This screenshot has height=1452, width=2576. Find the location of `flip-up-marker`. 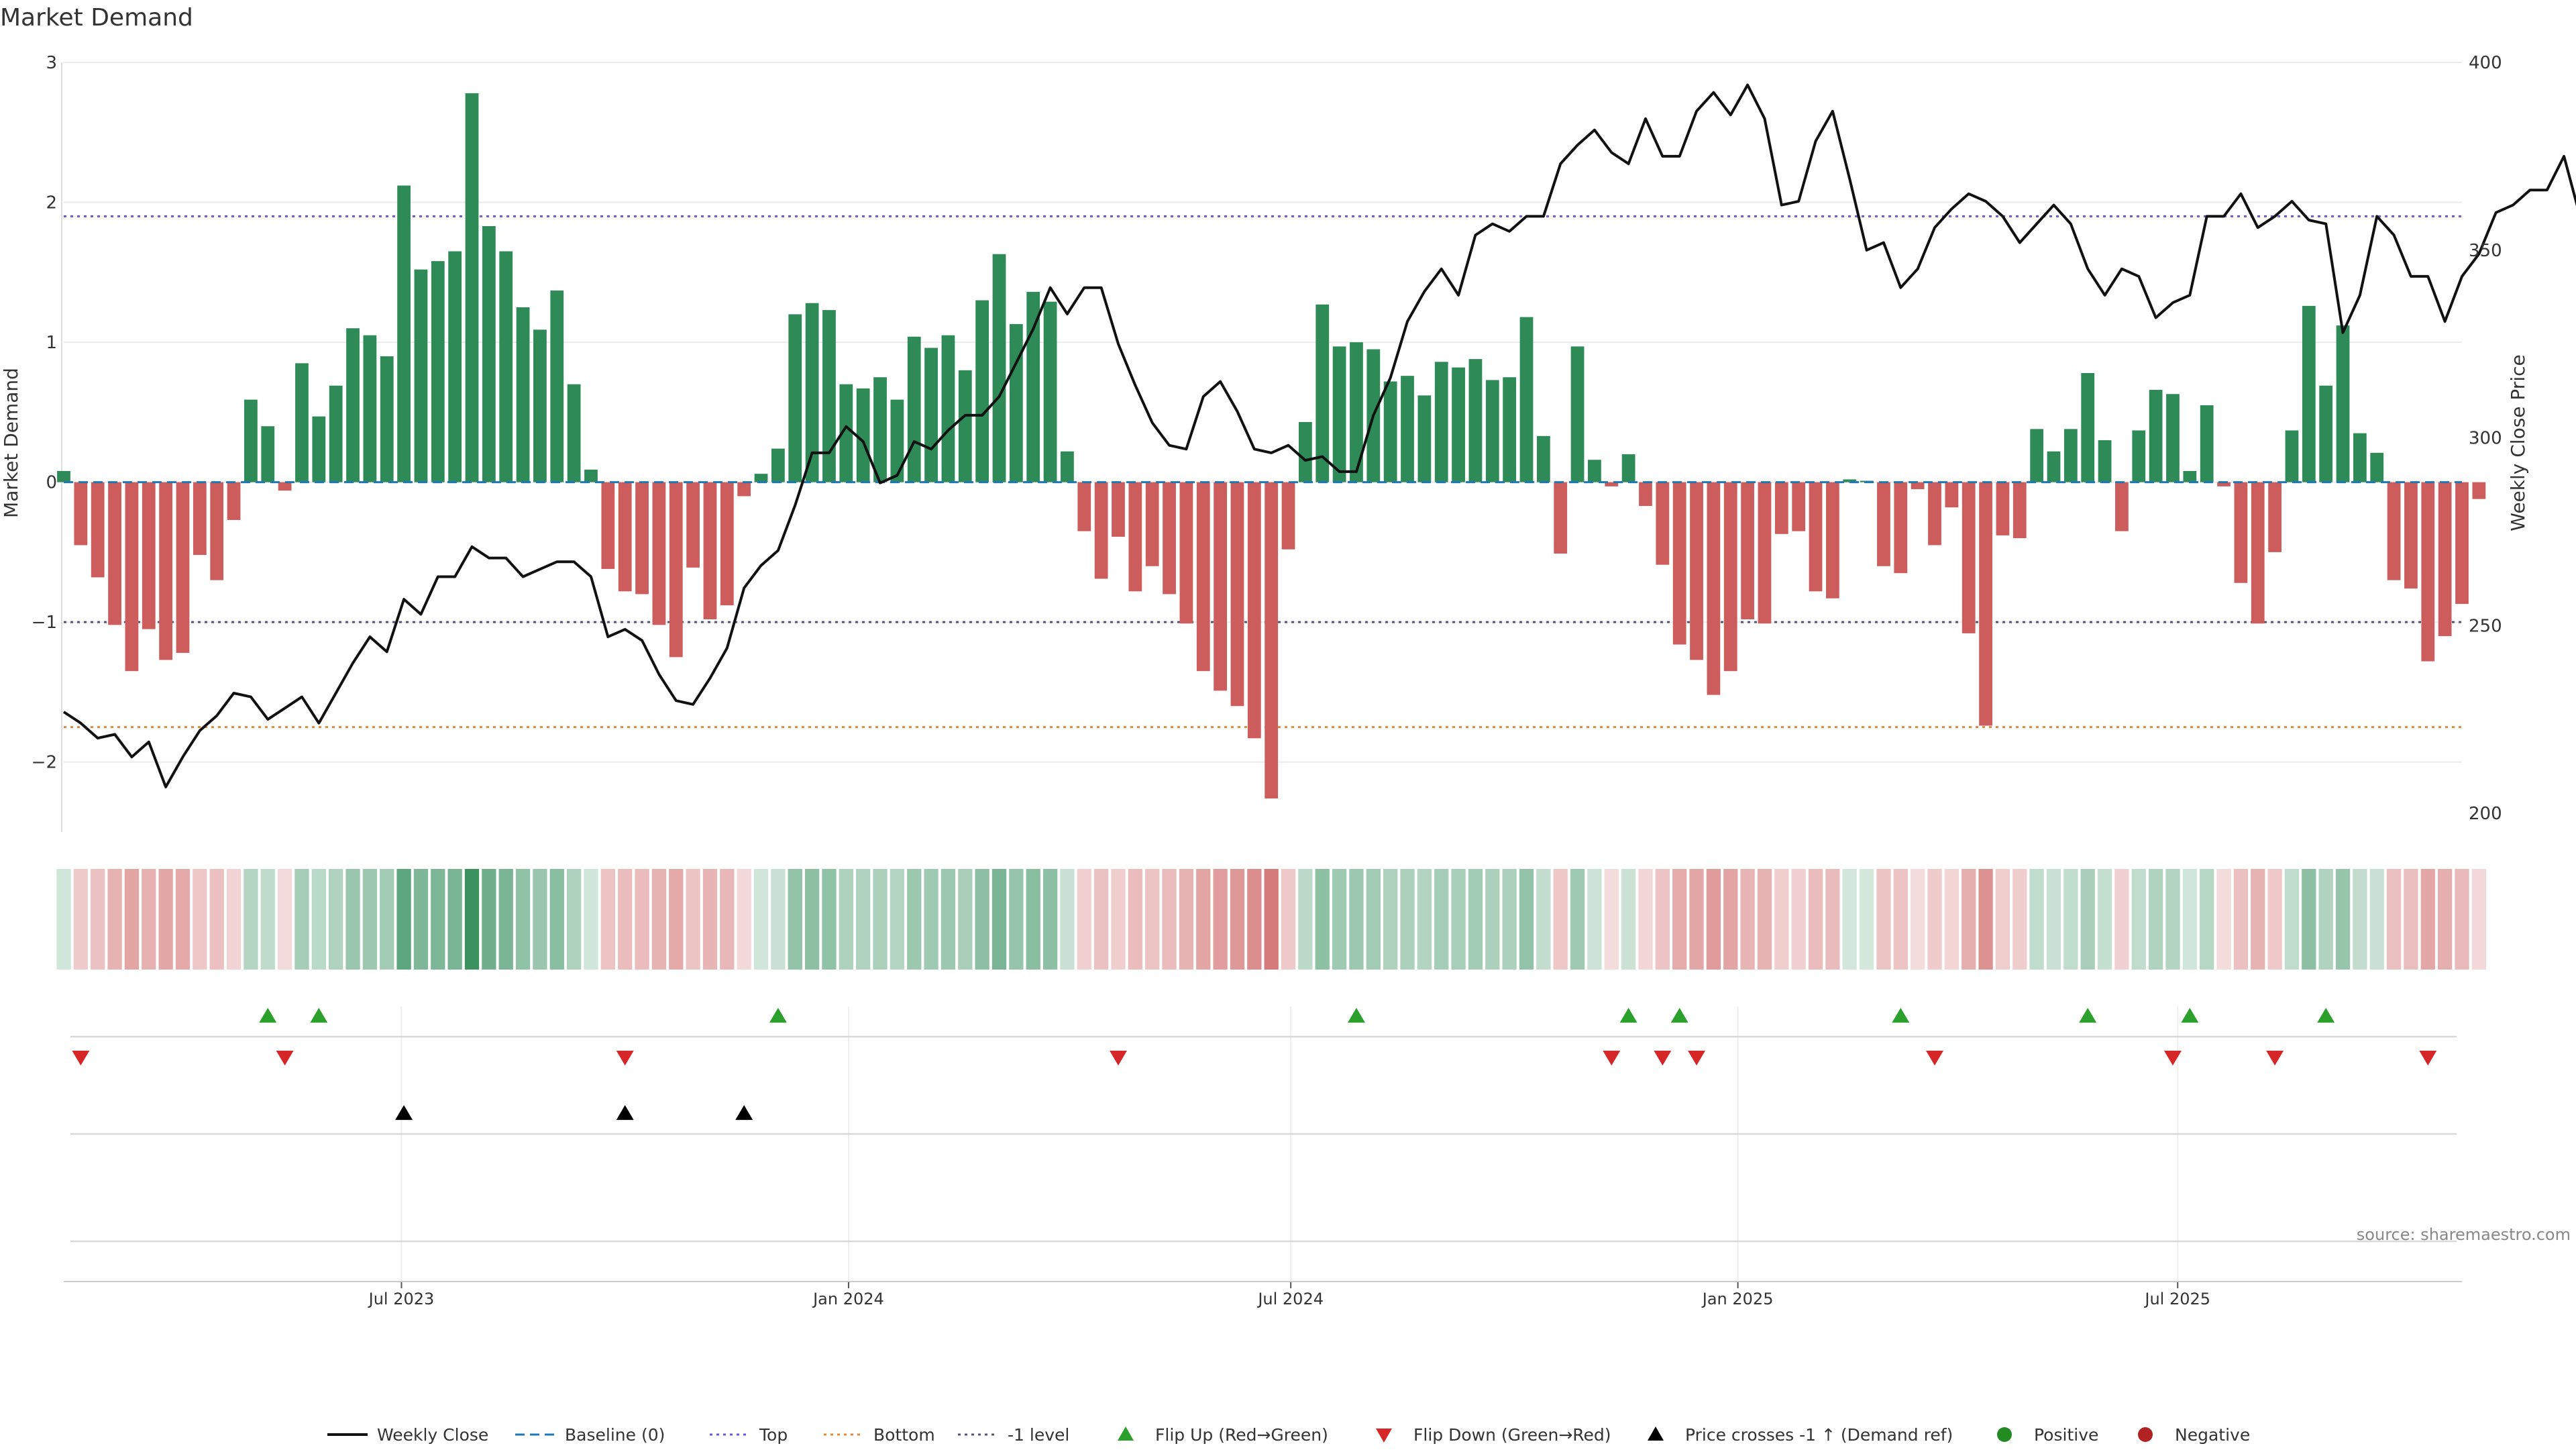

flip-up-marker is located at coordinates (2088, 1016).